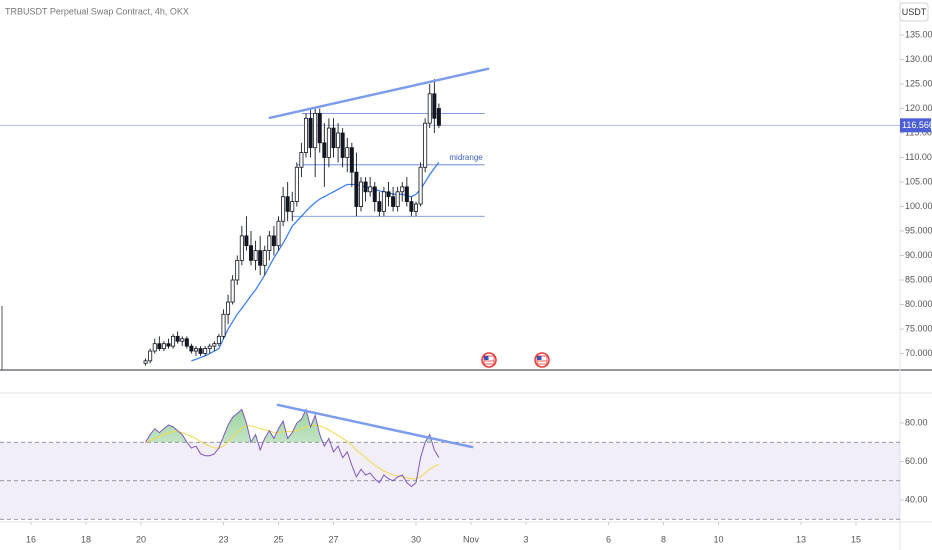  I want to click on level-label: midrange, so click(466, 157).